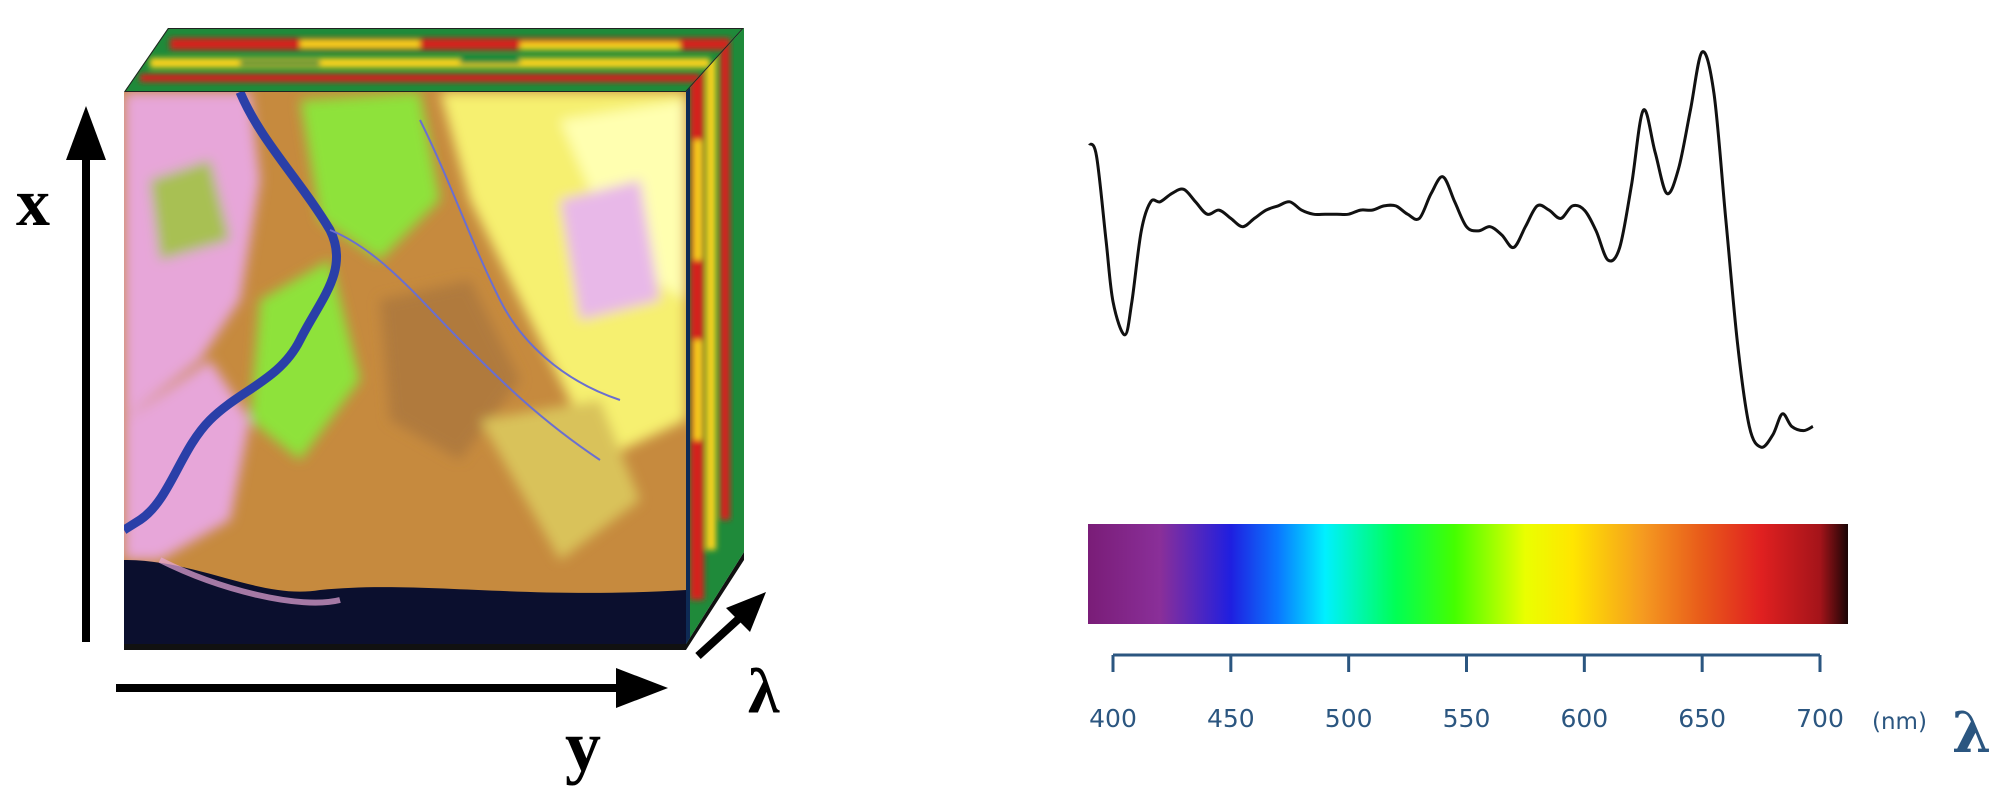  What do you see at coordinates (1467, 718) in the screenshot?
I see `wavelength-tick-label: 550` at bounding box center [1467, 718].